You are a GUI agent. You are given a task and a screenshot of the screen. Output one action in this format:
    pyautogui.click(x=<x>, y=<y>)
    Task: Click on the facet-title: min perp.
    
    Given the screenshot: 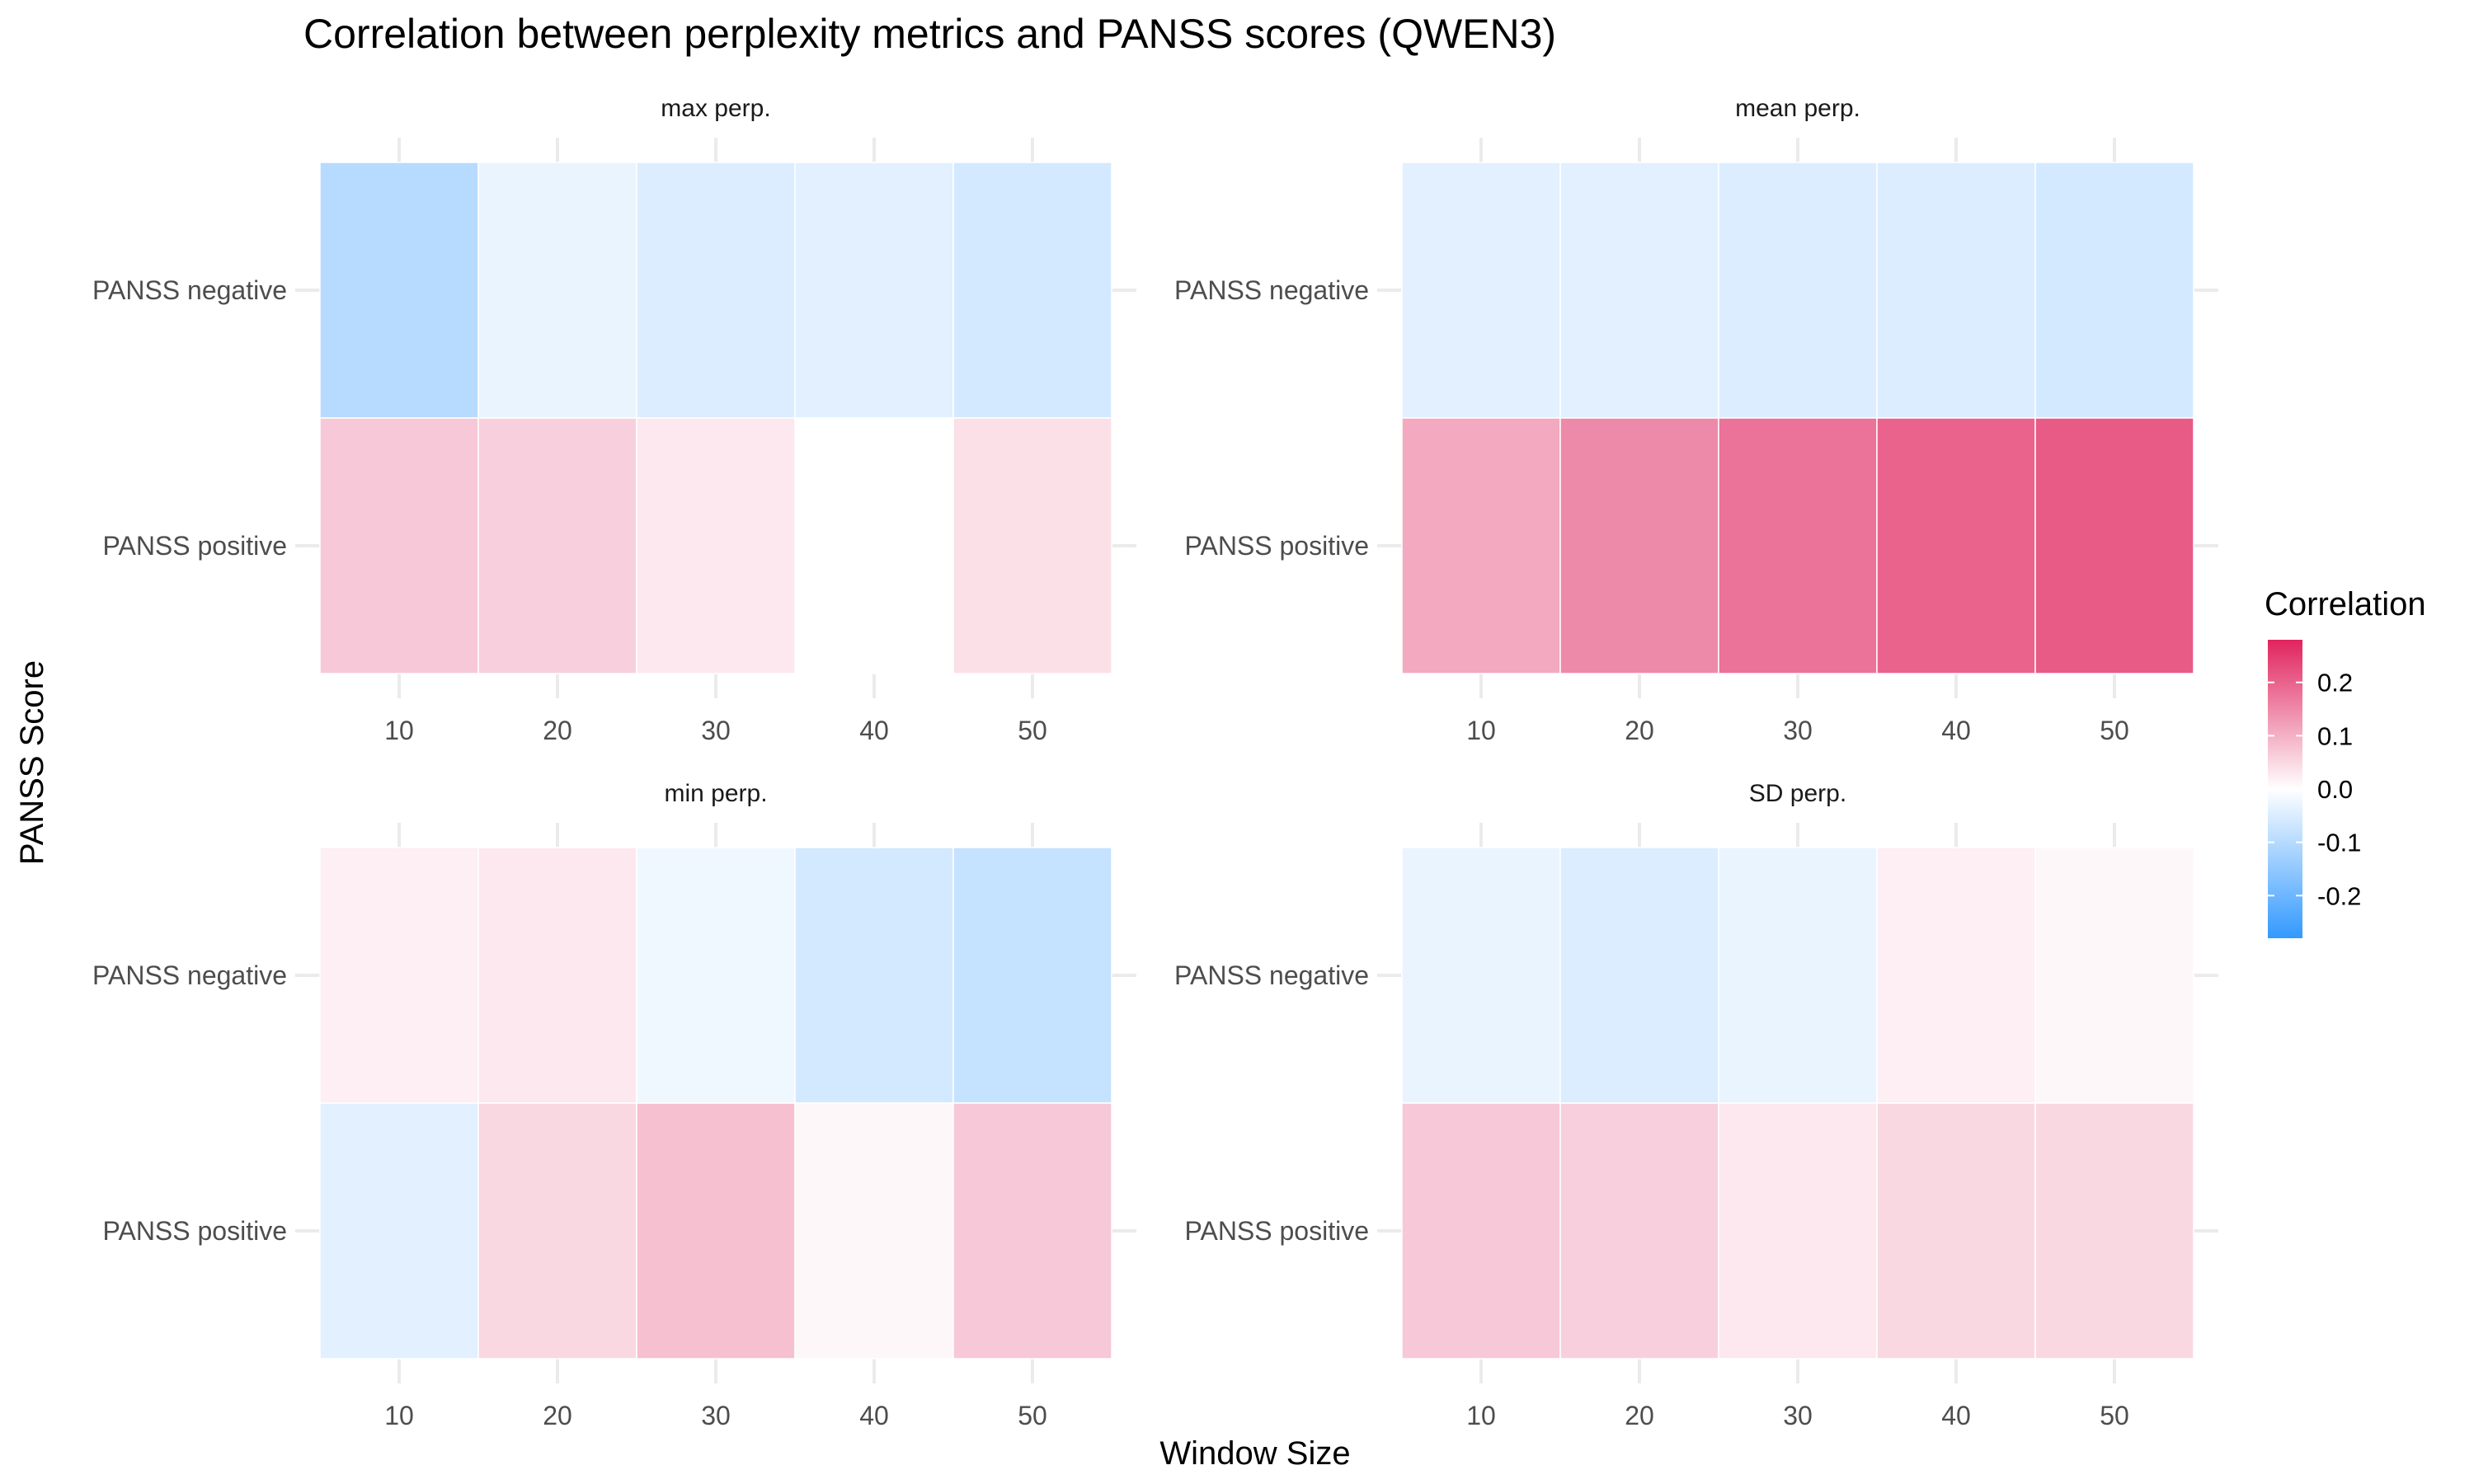 What is the action you would take?
    pyautogui.click(x=715, y=793)
    